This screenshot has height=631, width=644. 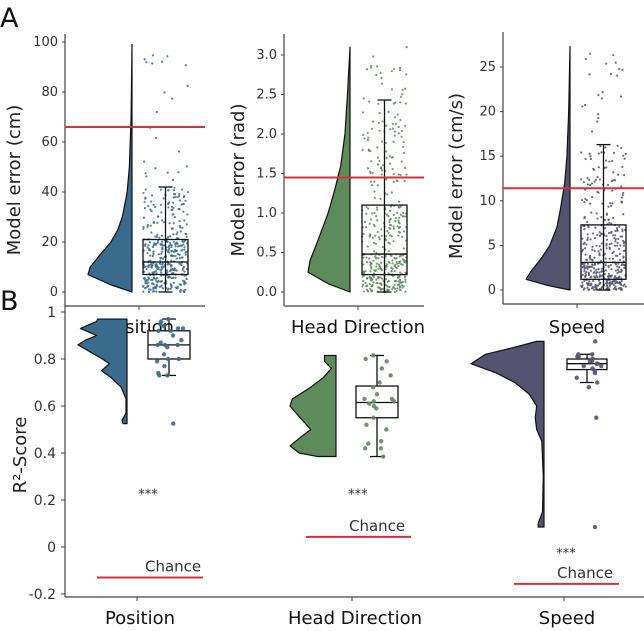 What do you see at coordinates (266, 253) in the screenshot?
I see `y-tick-label: 0.5` at bounding box center [266, 253].